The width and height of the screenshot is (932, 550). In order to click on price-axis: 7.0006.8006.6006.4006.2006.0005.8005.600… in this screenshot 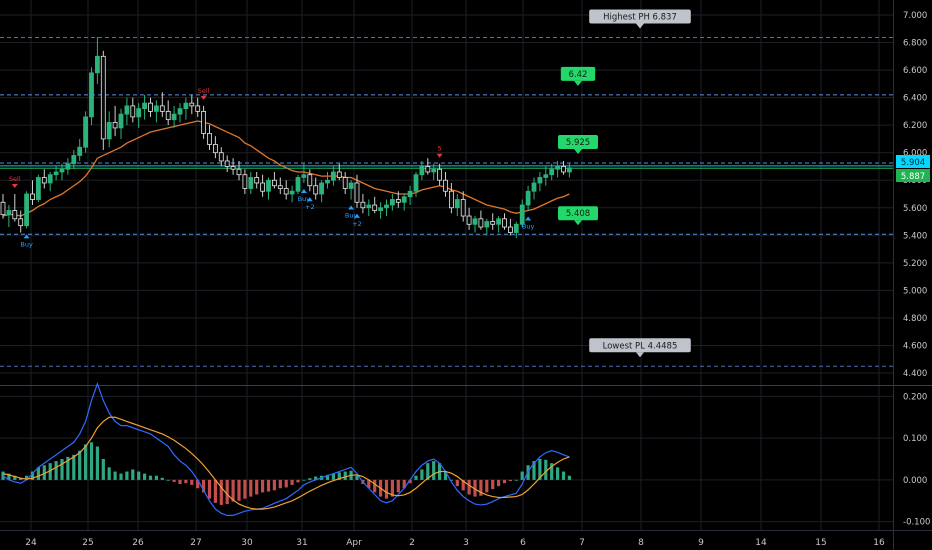, I will do `click(916, 269)`.